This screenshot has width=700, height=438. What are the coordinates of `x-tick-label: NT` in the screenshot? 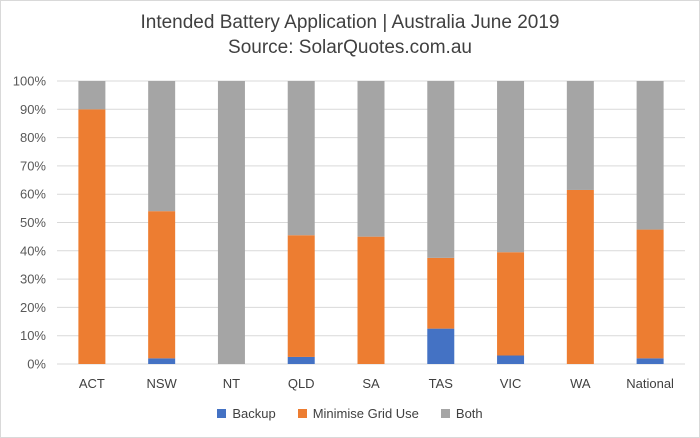 It's located at (231, 383).